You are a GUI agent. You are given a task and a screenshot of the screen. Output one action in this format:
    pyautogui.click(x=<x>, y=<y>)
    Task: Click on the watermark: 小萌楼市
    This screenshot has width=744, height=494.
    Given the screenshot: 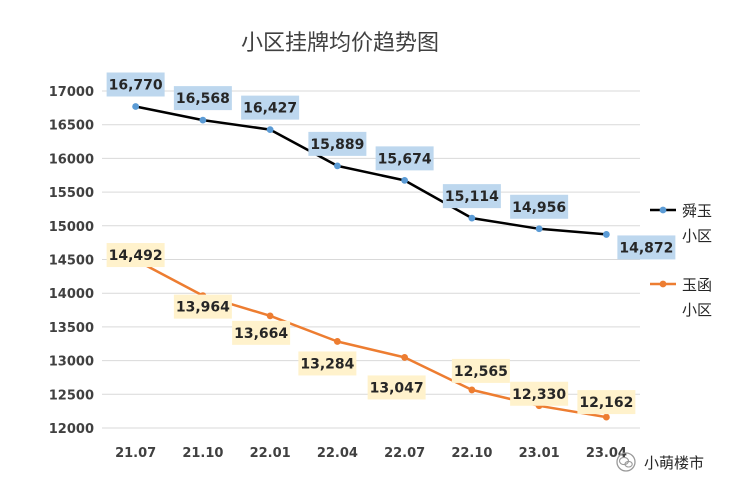 What is the action you would take?
    pyautogui.click(x=660, y=462)
    